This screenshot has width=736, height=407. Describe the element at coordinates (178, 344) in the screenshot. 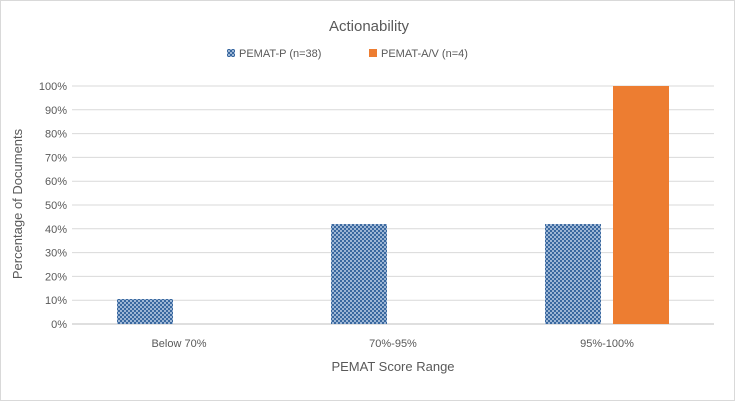

I see `x-tick-label: Below 70%` at that location.